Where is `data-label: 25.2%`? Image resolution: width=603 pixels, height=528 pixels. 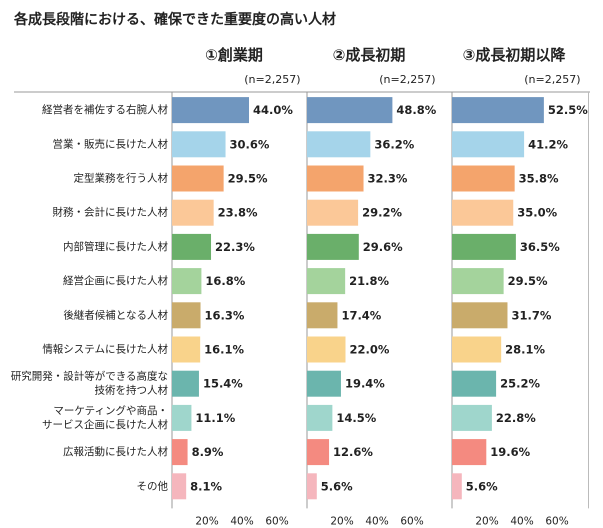 data-label: 25.2% is located at coordinates (520, 384).